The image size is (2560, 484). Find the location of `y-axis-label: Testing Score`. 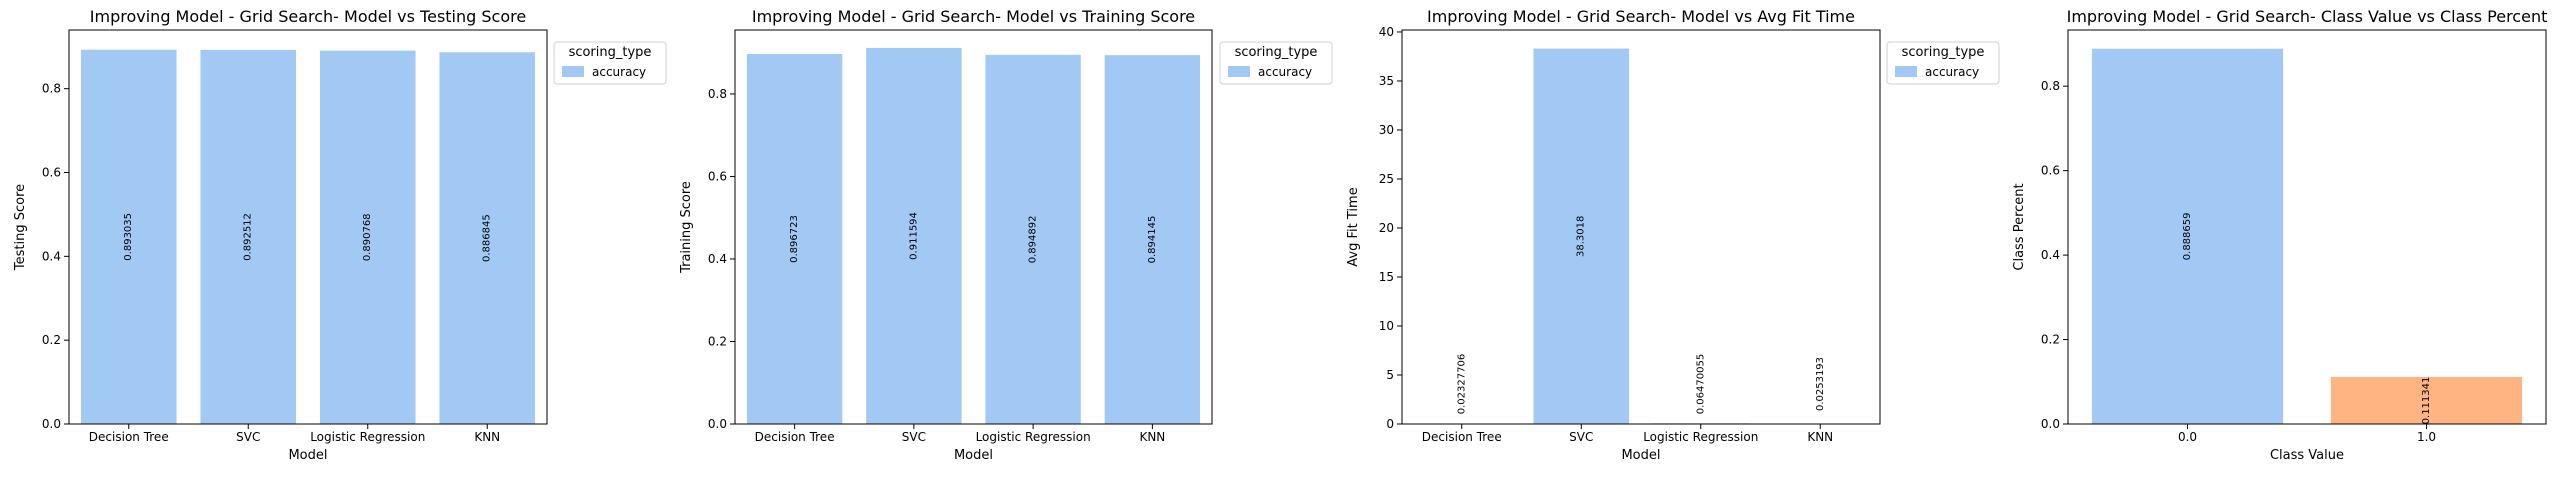

y-axis-label: Testing Score is located at coordinates (20, 227).